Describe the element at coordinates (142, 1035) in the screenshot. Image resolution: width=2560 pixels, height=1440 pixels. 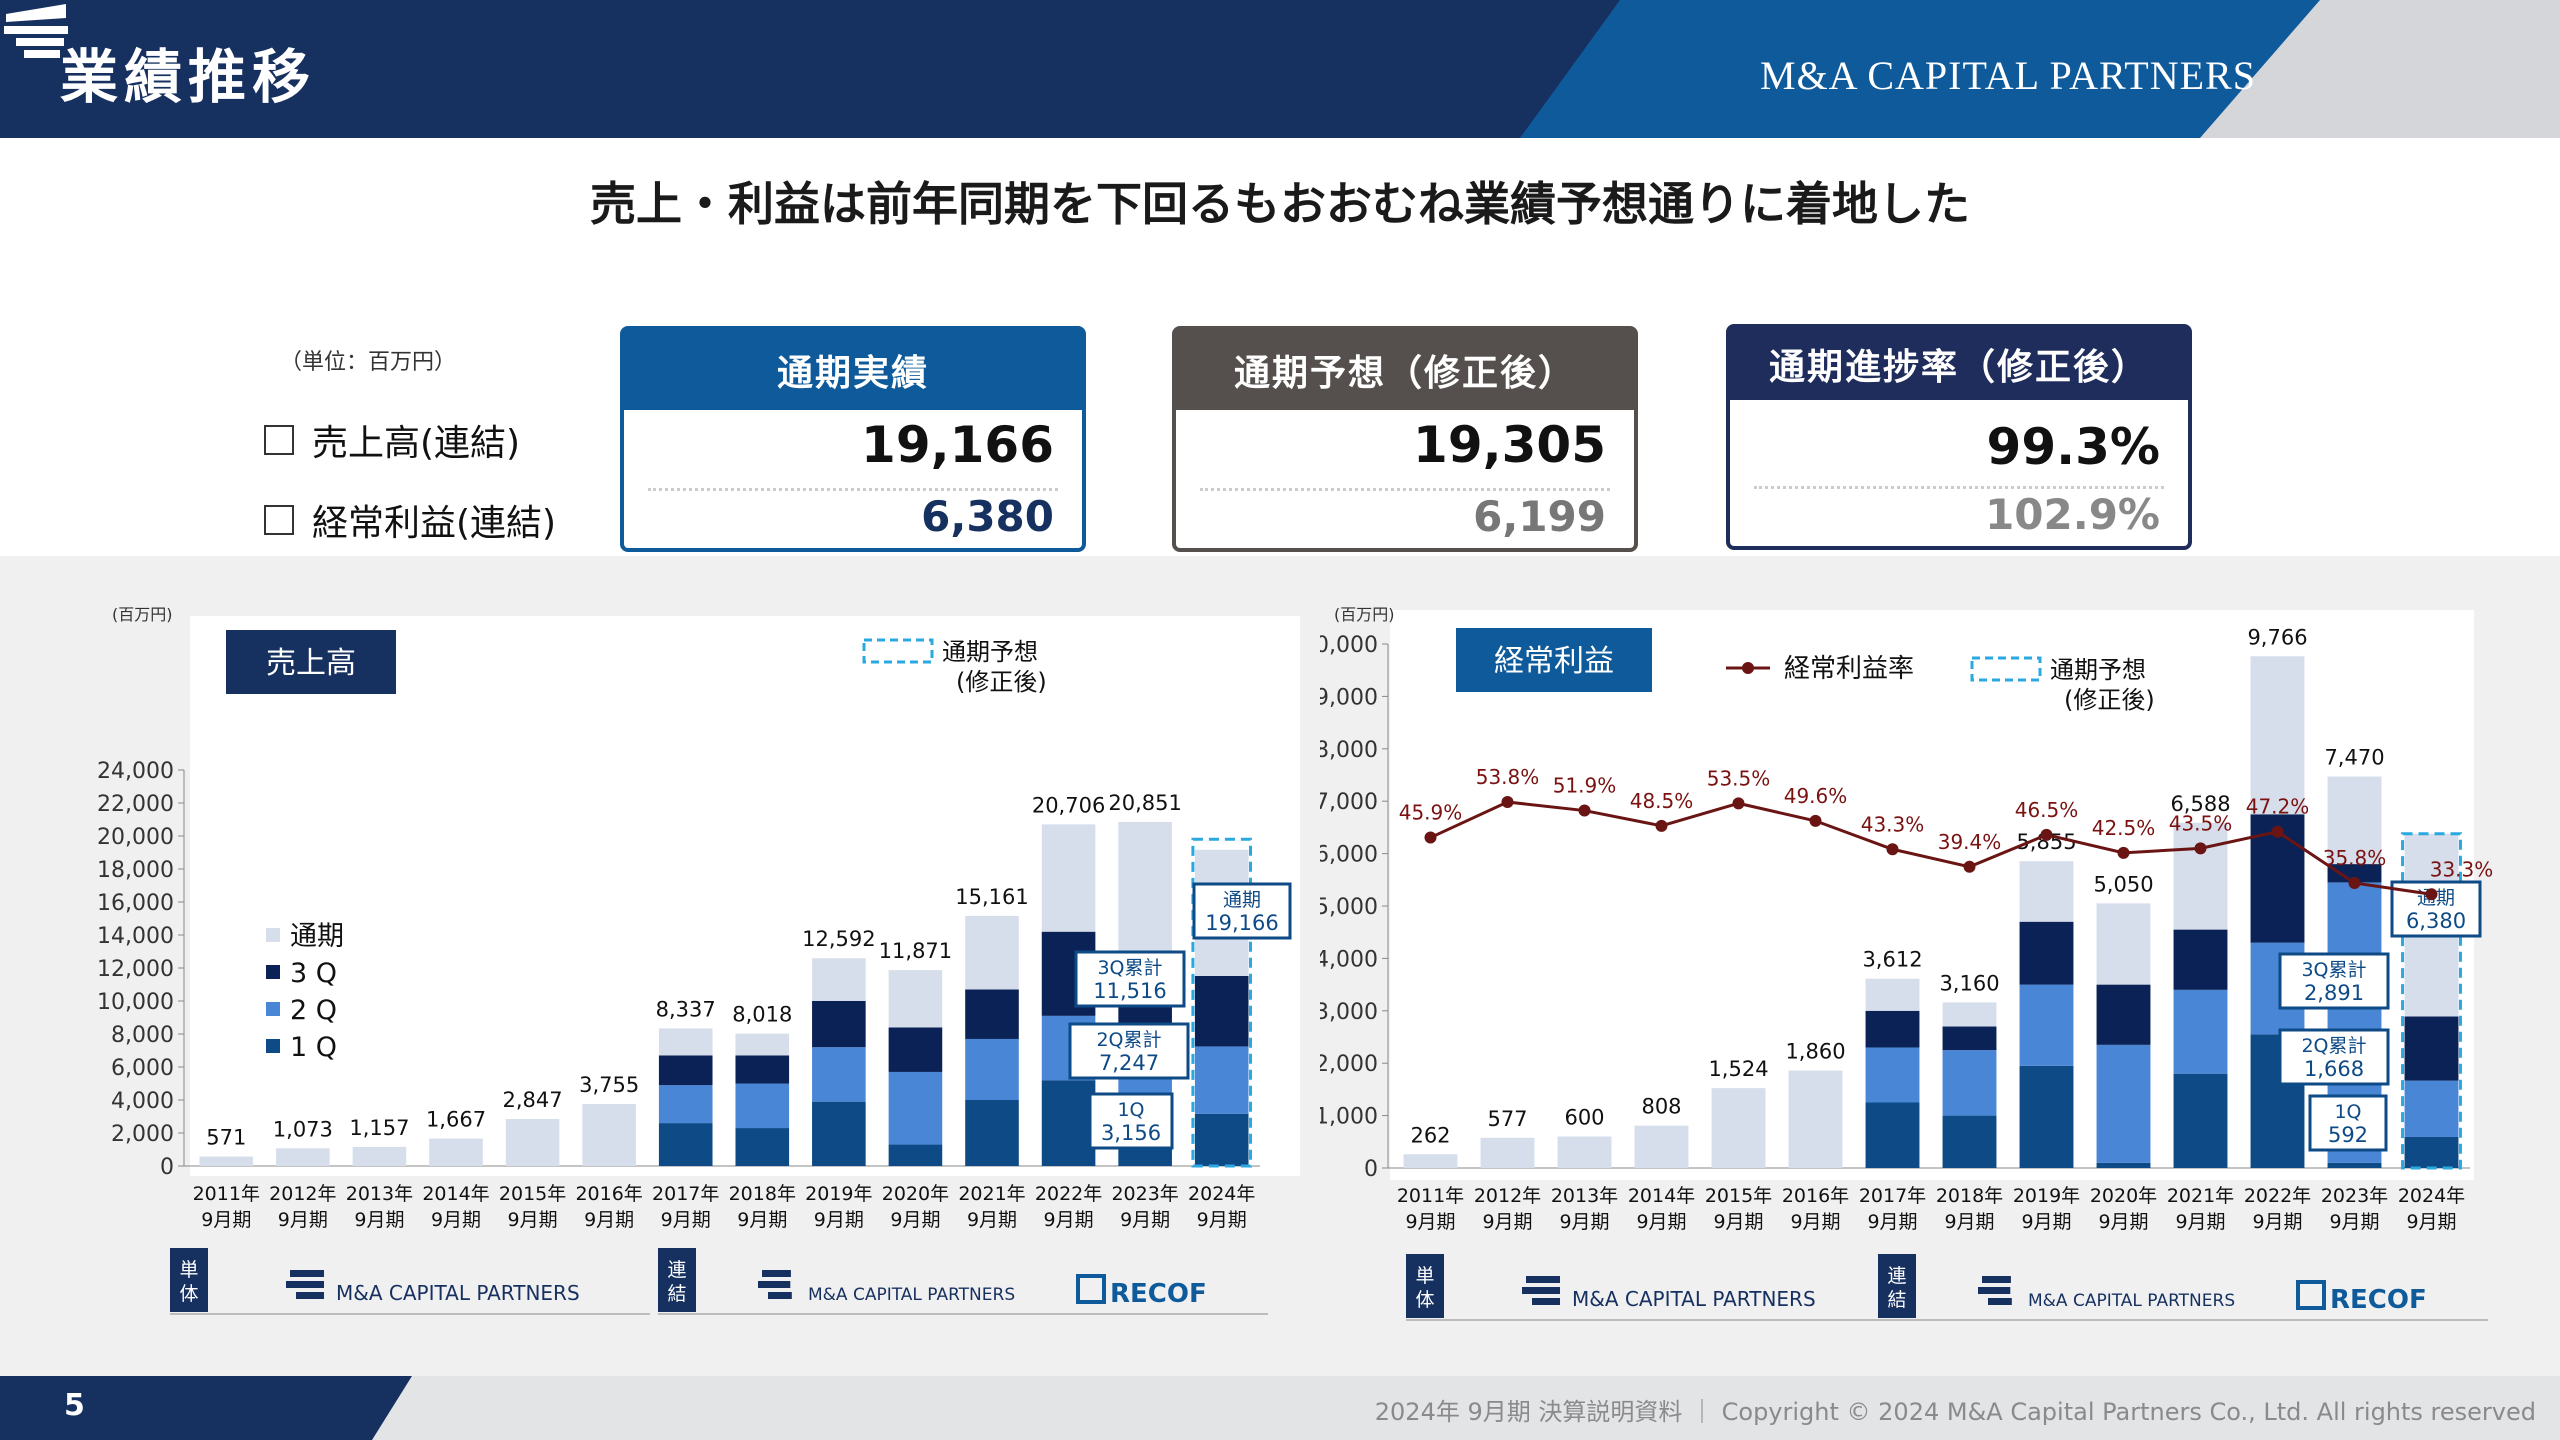
I see `y-tick-label: 8,000` at that location.